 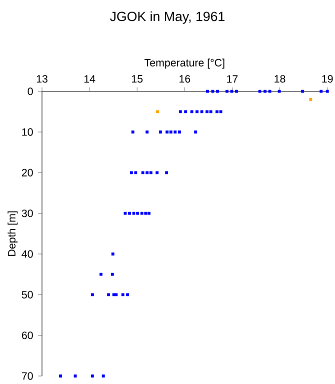 What do you see at coordinates (27, 132) in the screenshot?
I see `y-tick-label: 10` at bounding box center [27, 132].